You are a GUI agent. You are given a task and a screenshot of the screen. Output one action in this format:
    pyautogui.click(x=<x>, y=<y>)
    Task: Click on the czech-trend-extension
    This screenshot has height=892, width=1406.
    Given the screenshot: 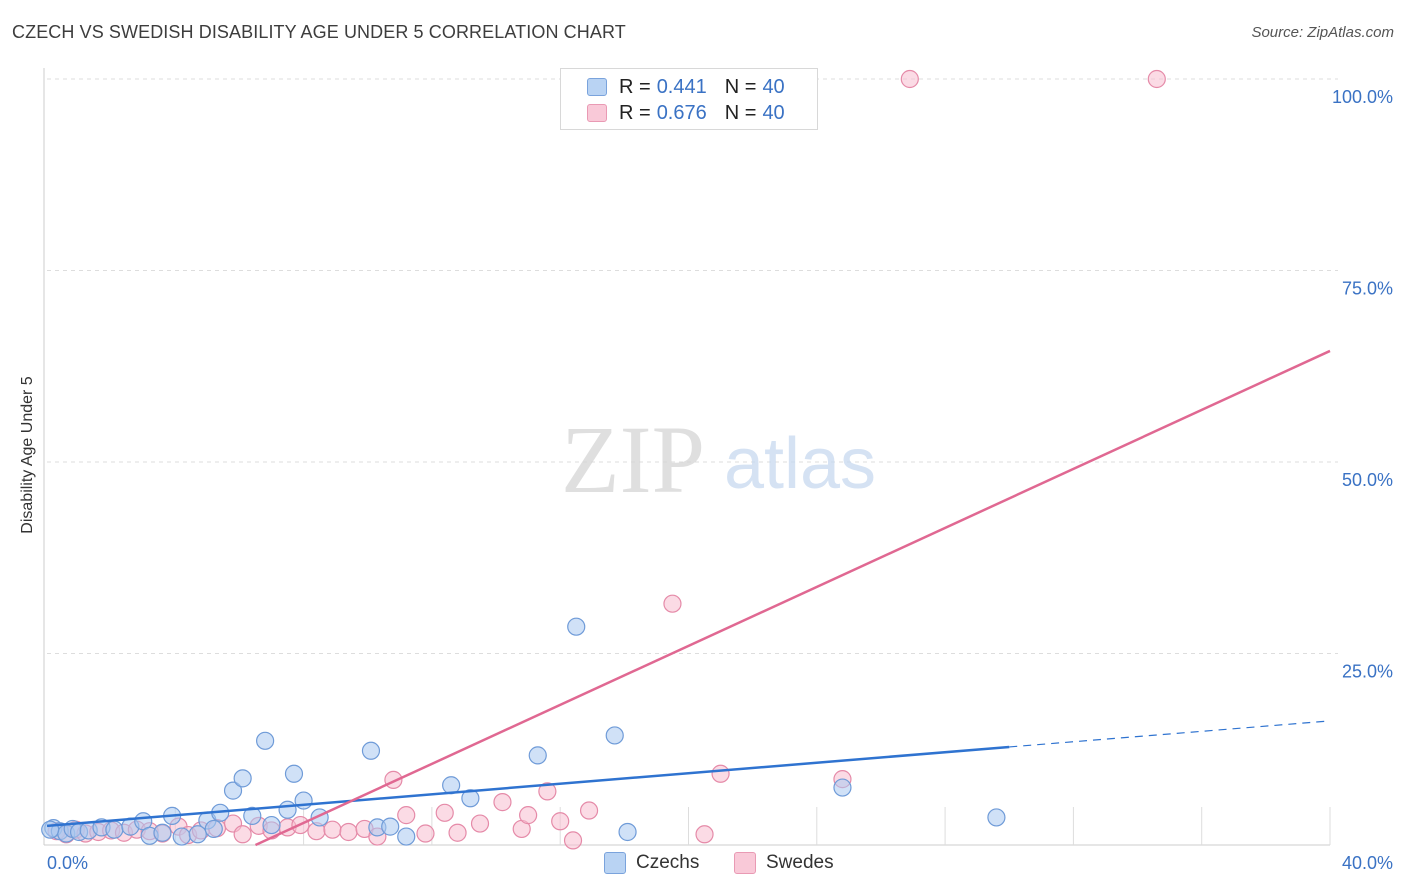 What is the action you would take?
    pyautogui.click(x=1170, y=734)
    